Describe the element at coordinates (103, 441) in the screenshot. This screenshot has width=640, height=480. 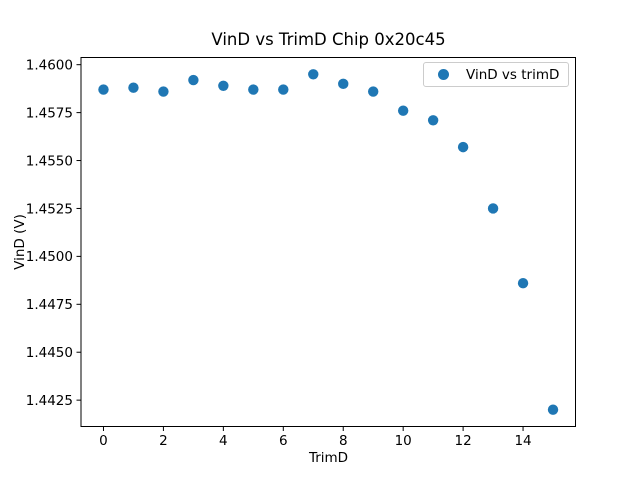
I see `x-tick-label: 0` at that location.